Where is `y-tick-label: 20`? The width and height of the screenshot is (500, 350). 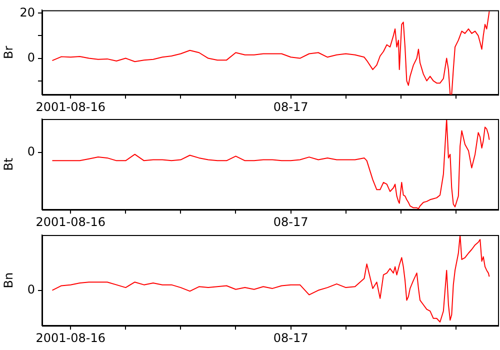
y-tick-label: 20 is located at coordinates (27, 12).